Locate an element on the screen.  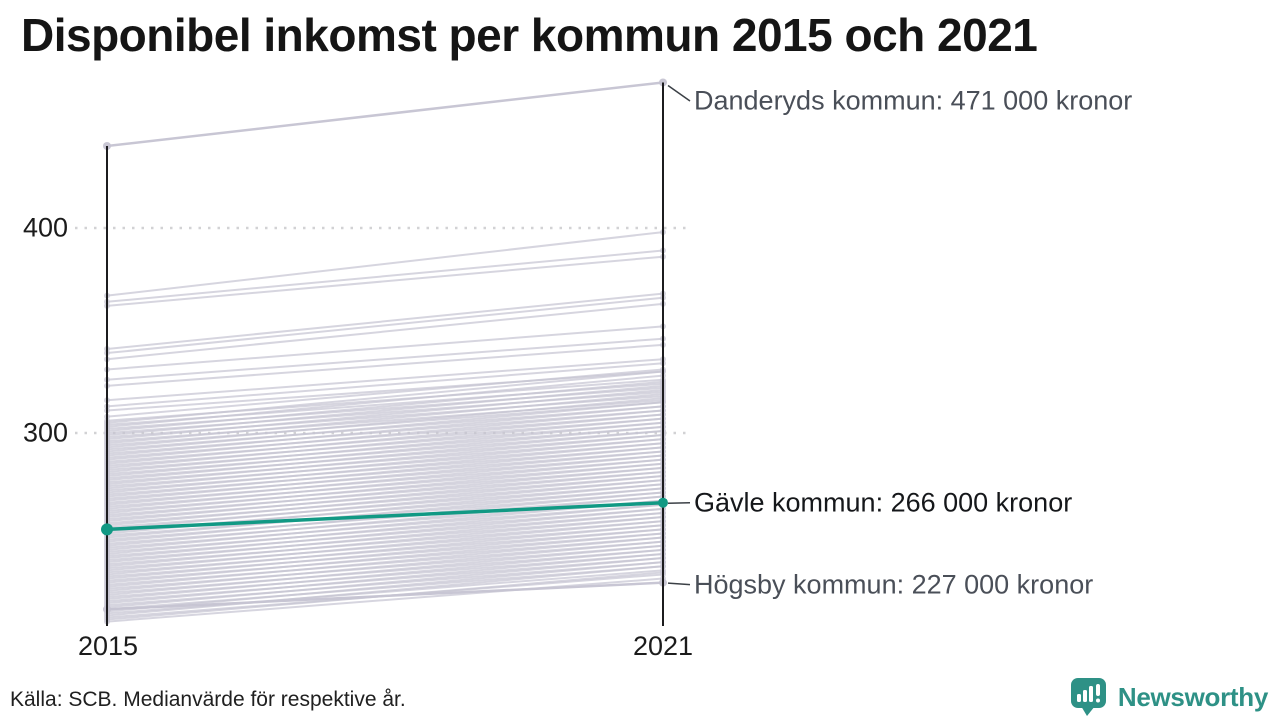
x-axis-label-2021: 2021 is located at coordinates (663, 646).